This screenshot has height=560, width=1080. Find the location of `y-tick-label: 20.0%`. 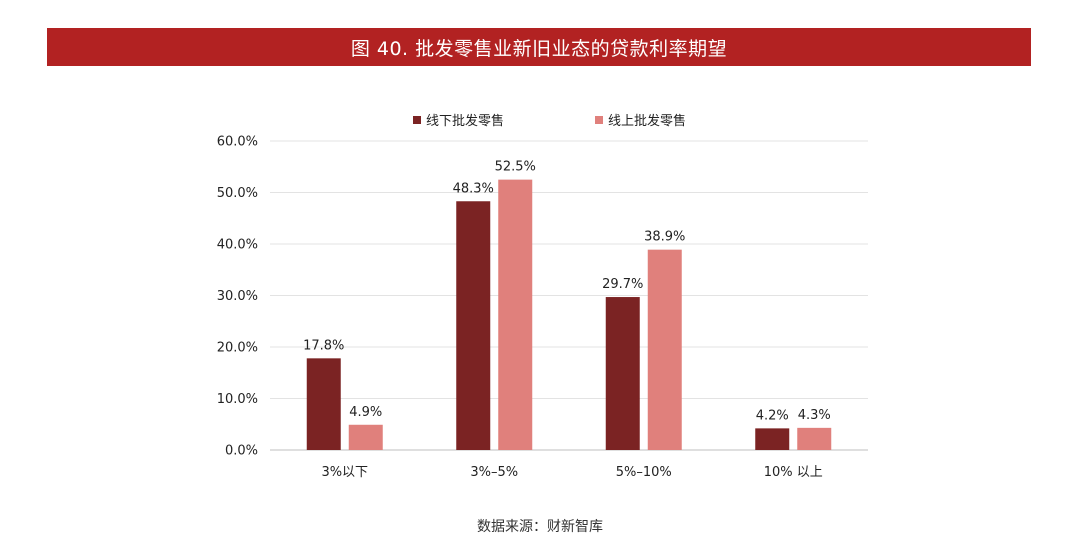

y-tick-label: 20.0% is located at coordinates (237, 348).